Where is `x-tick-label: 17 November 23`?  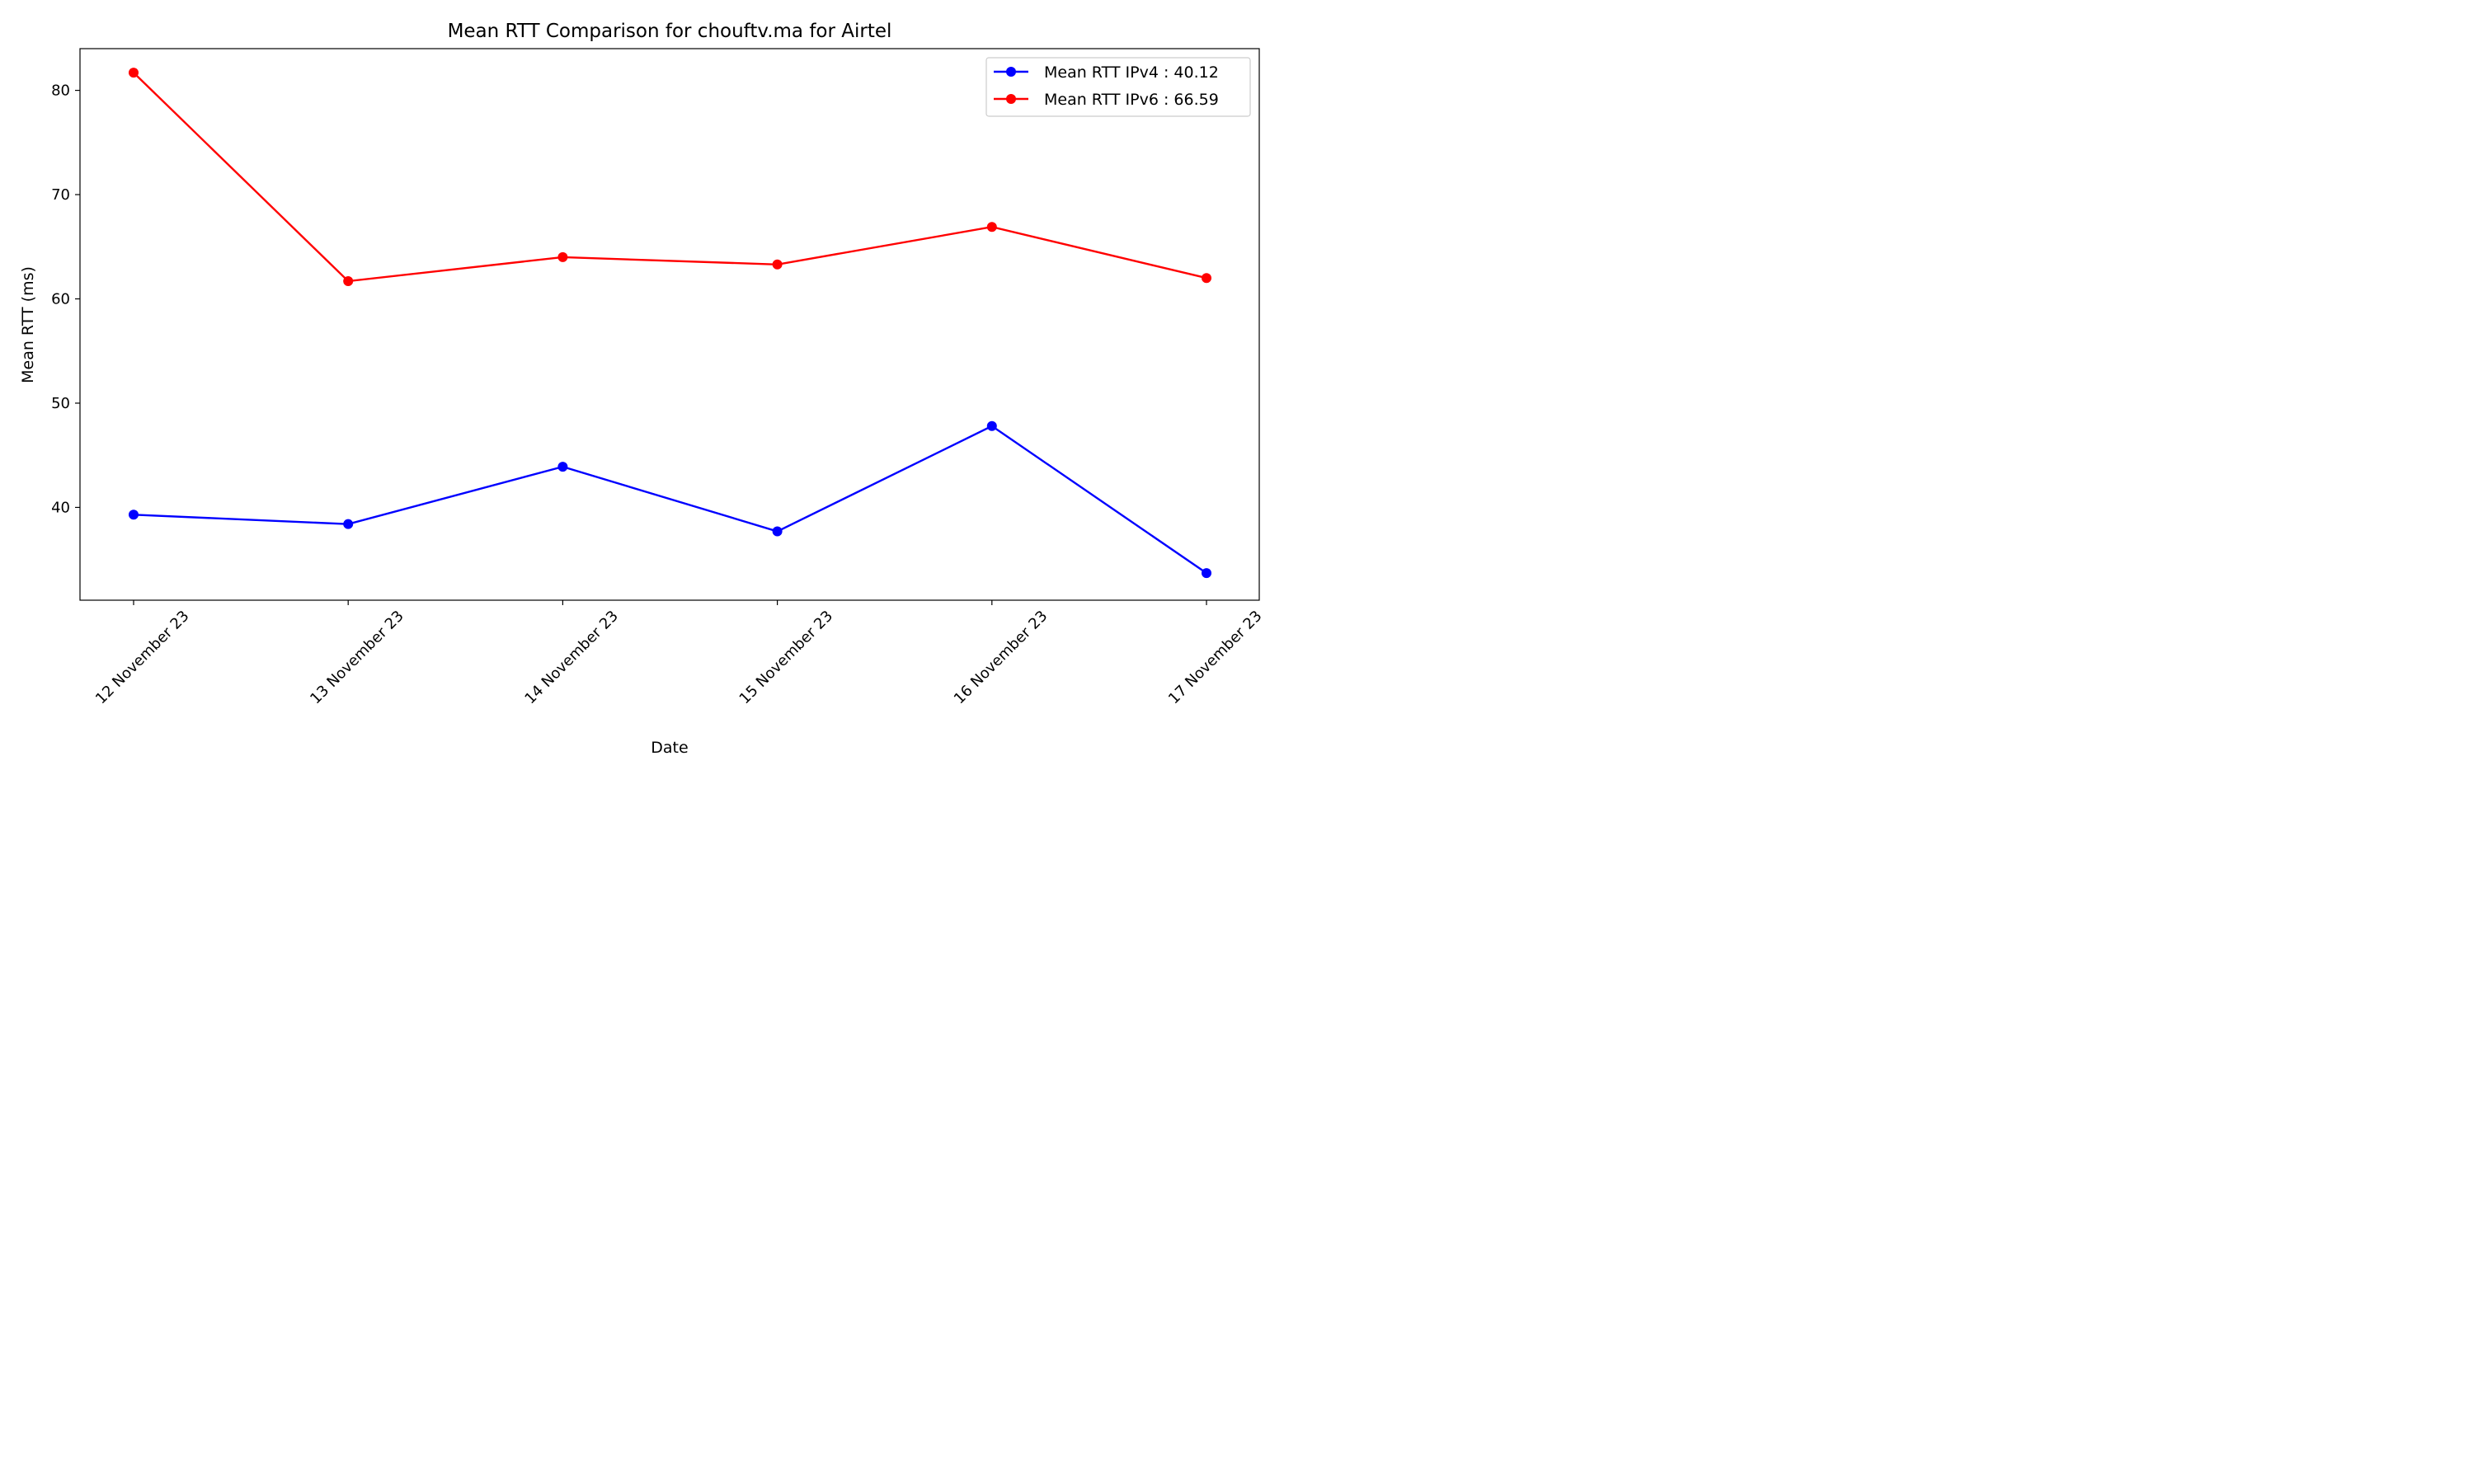
x-tick-label: 17 November 23 is located at coordinates (1215, 658).